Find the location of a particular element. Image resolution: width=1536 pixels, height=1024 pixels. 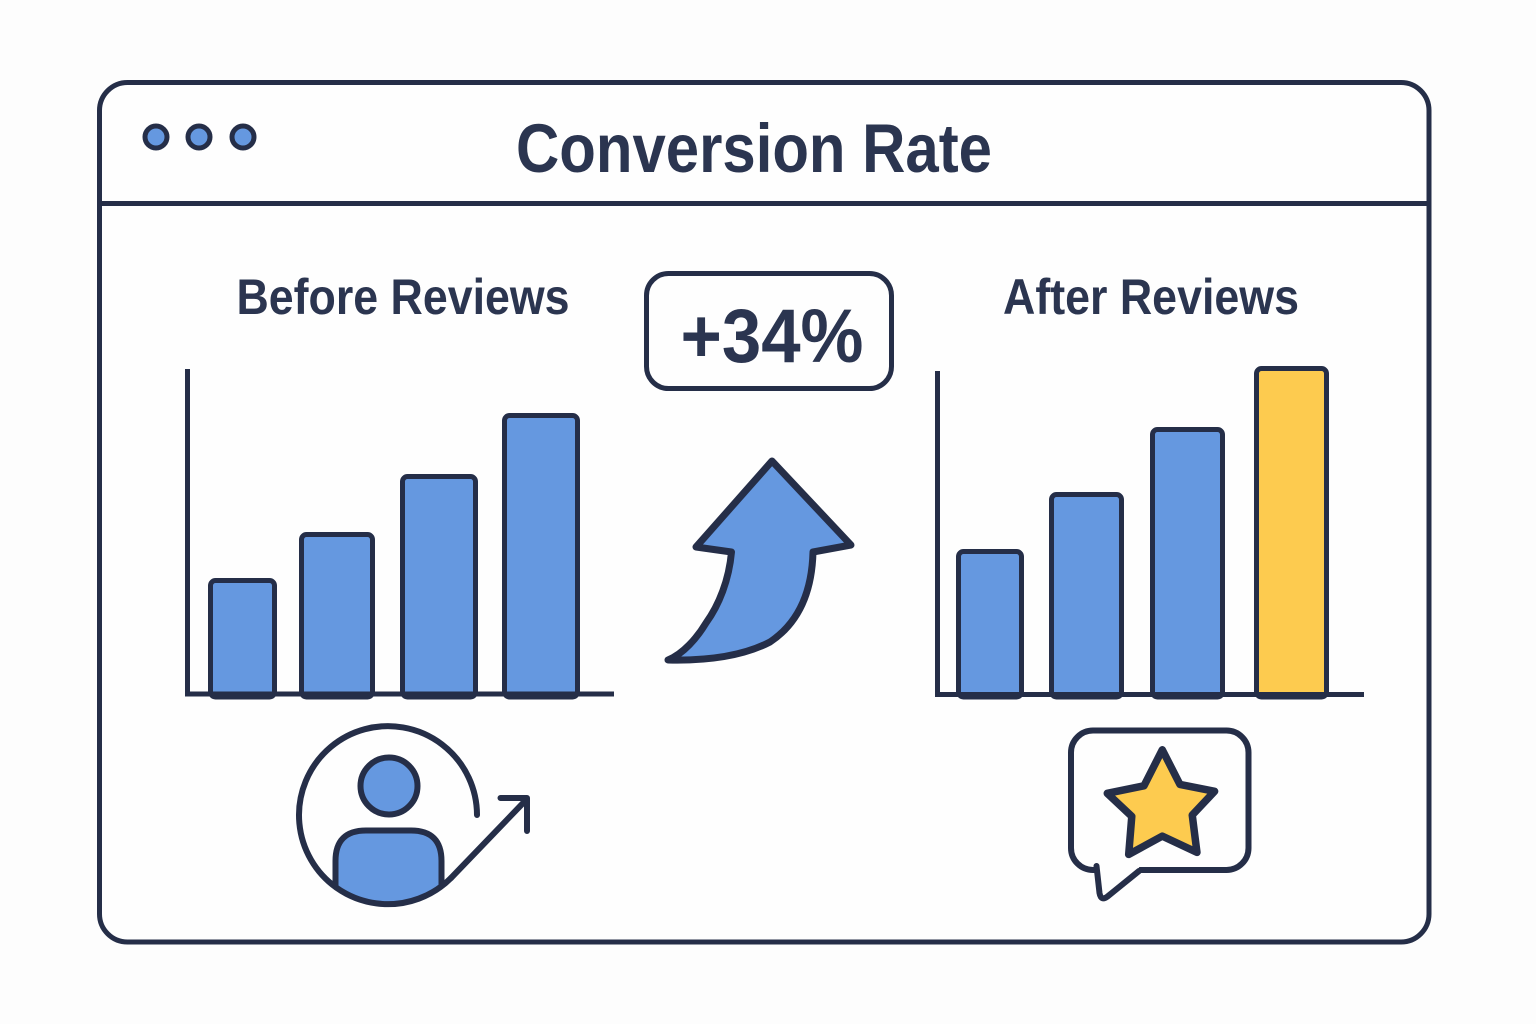

svg-text: Conversion Rate is located at coordinates (754, 148).